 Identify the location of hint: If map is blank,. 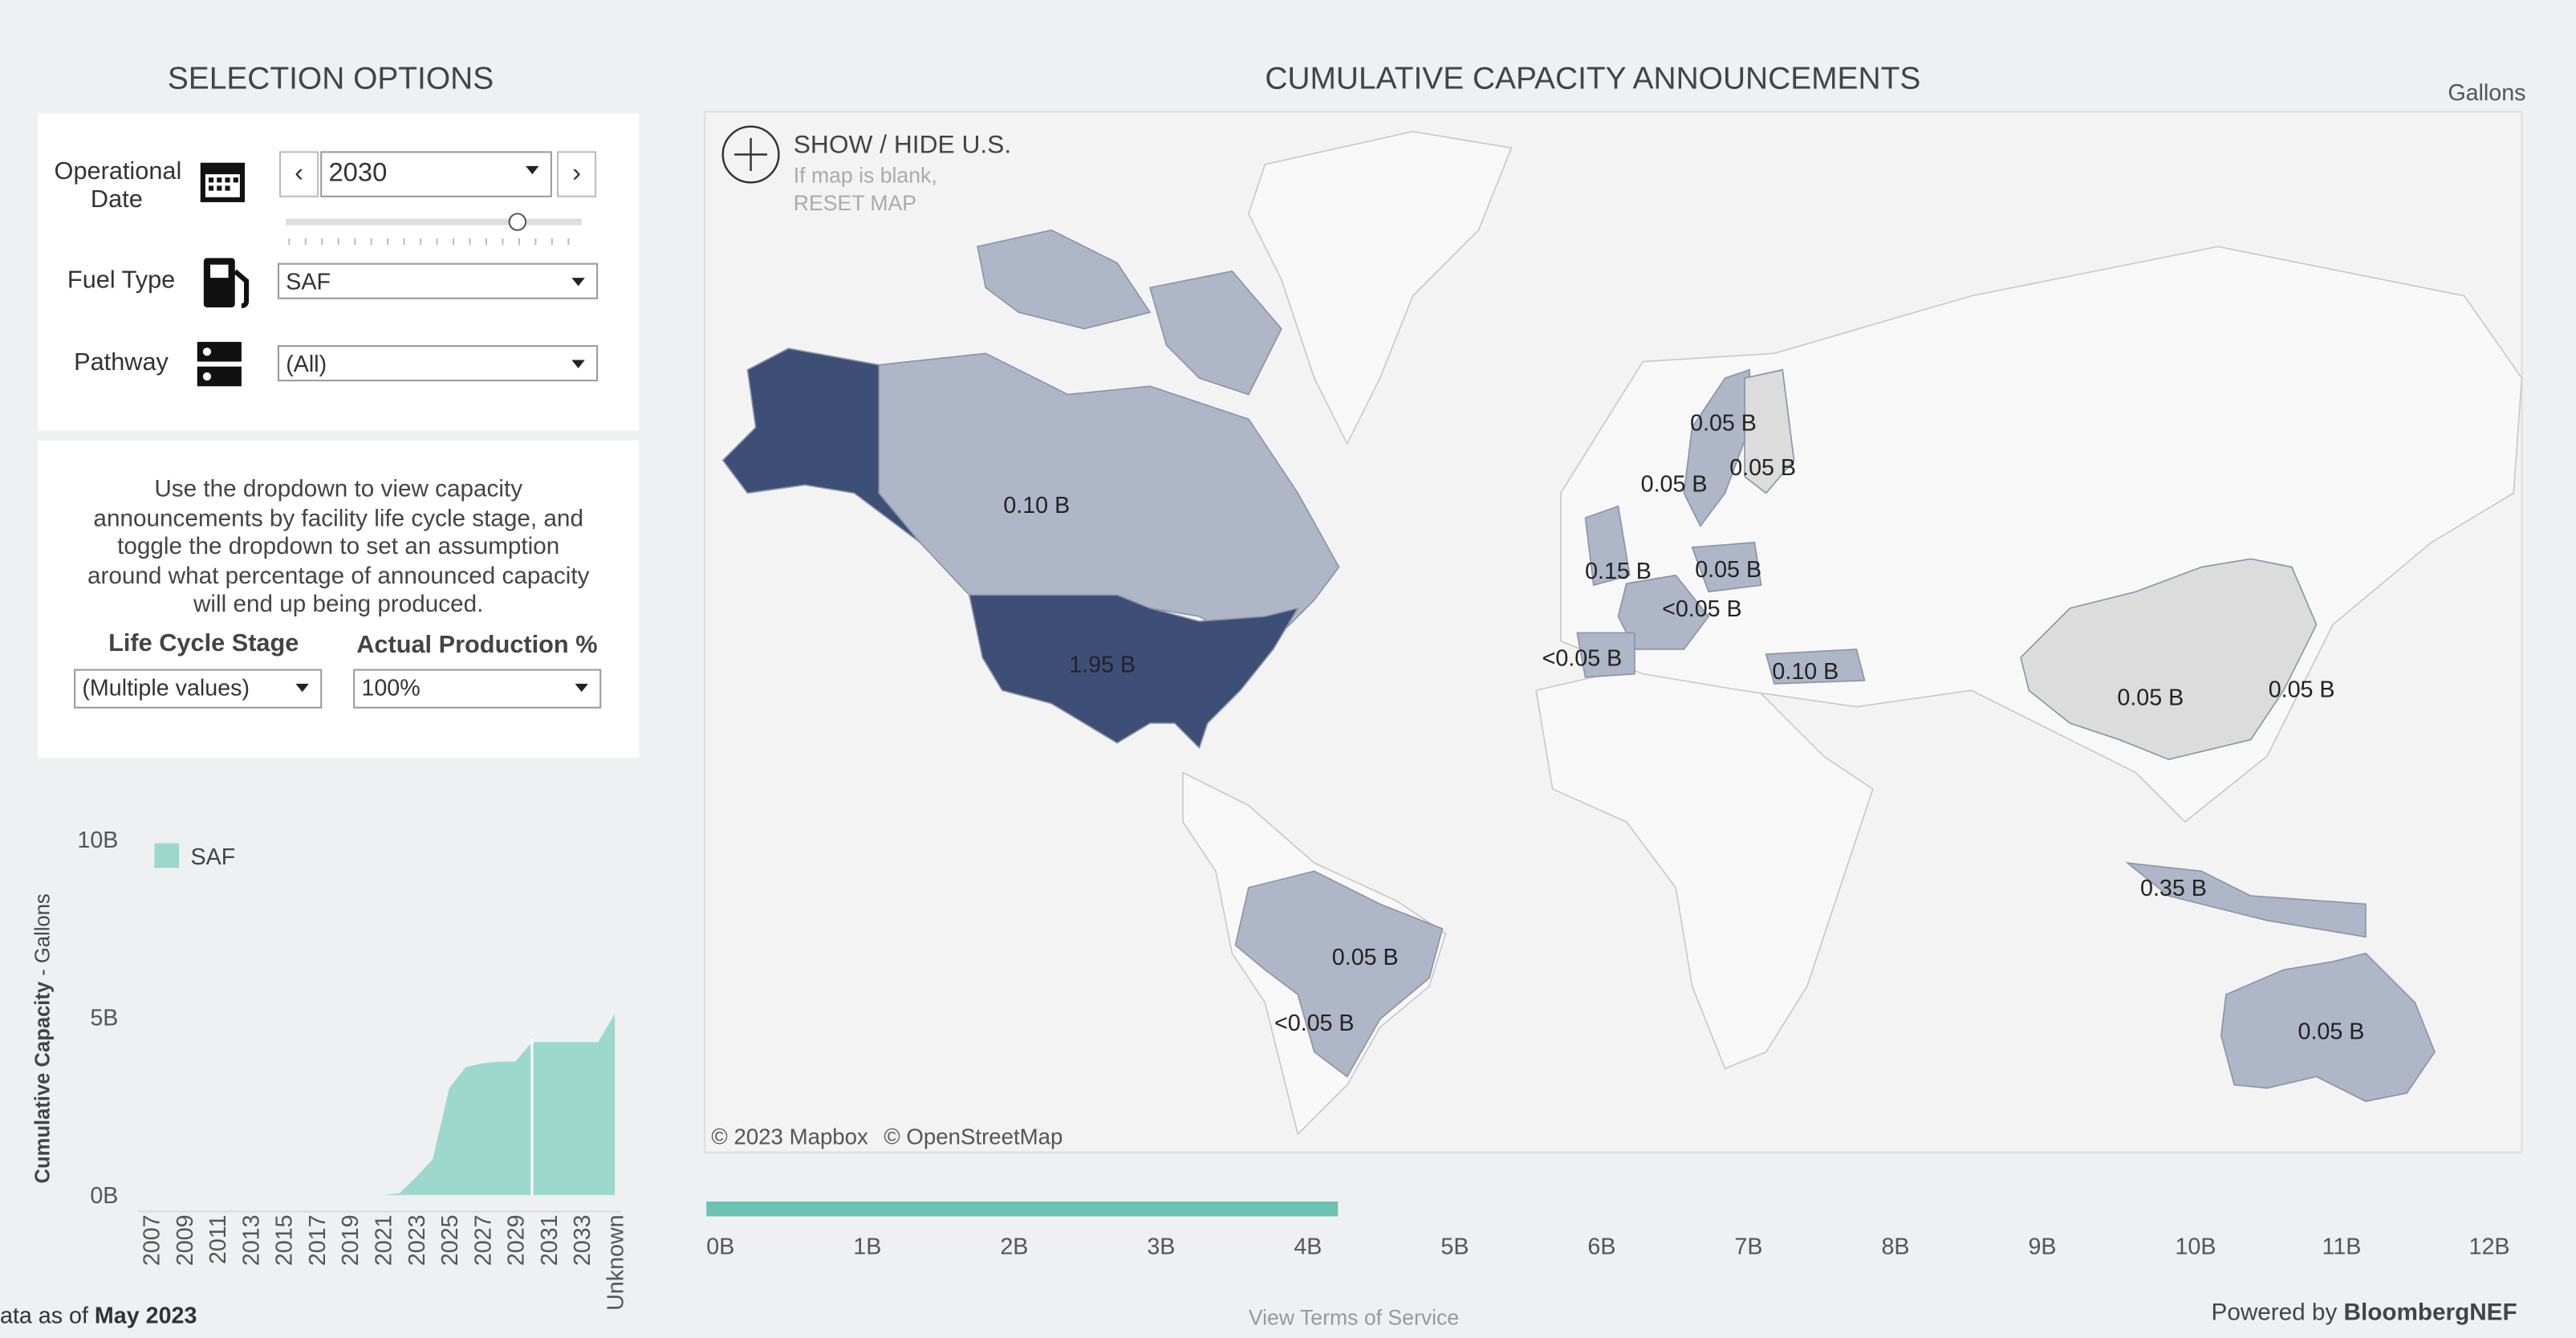
(865, 175).